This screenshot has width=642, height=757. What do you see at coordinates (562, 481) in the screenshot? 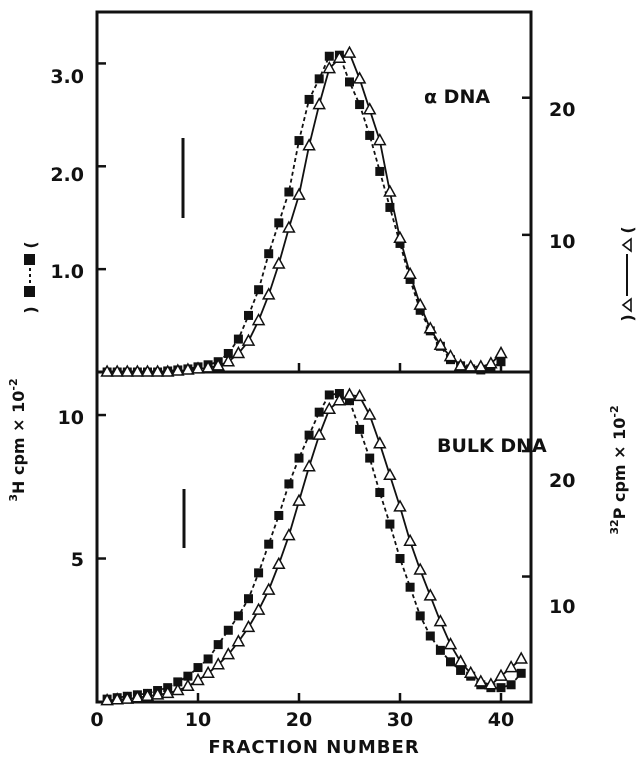
I see `bottom-right-tick-label: 20` at bounding box center [562, 481].